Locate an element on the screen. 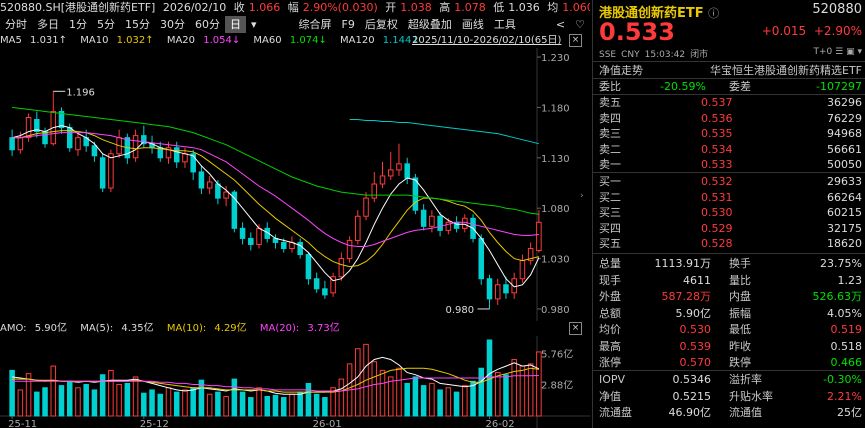 Image resolution: width=865 pixels, height=428 pixels. bids-row: 买四 0.529 32175 is located at coordinates (729, 228).